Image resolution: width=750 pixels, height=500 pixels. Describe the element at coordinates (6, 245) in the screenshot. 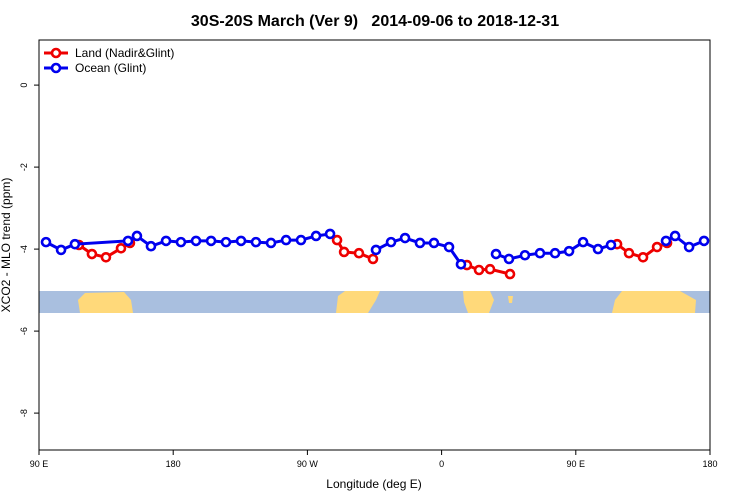

I see `y-axis-label: XCO2 - MLO trend (ppm)` at that location.